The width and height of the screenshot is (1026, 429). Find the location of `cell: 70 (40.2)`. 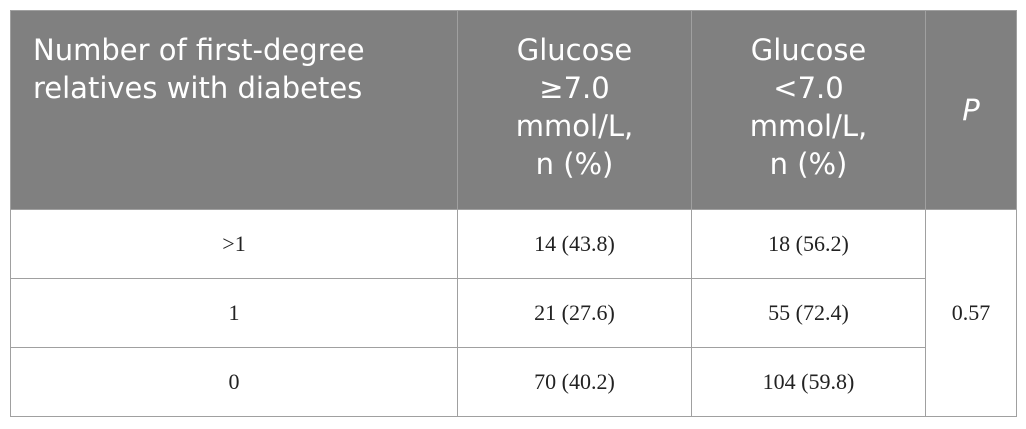

cell: 70 (40.2) is located at coordinates (574, 382).